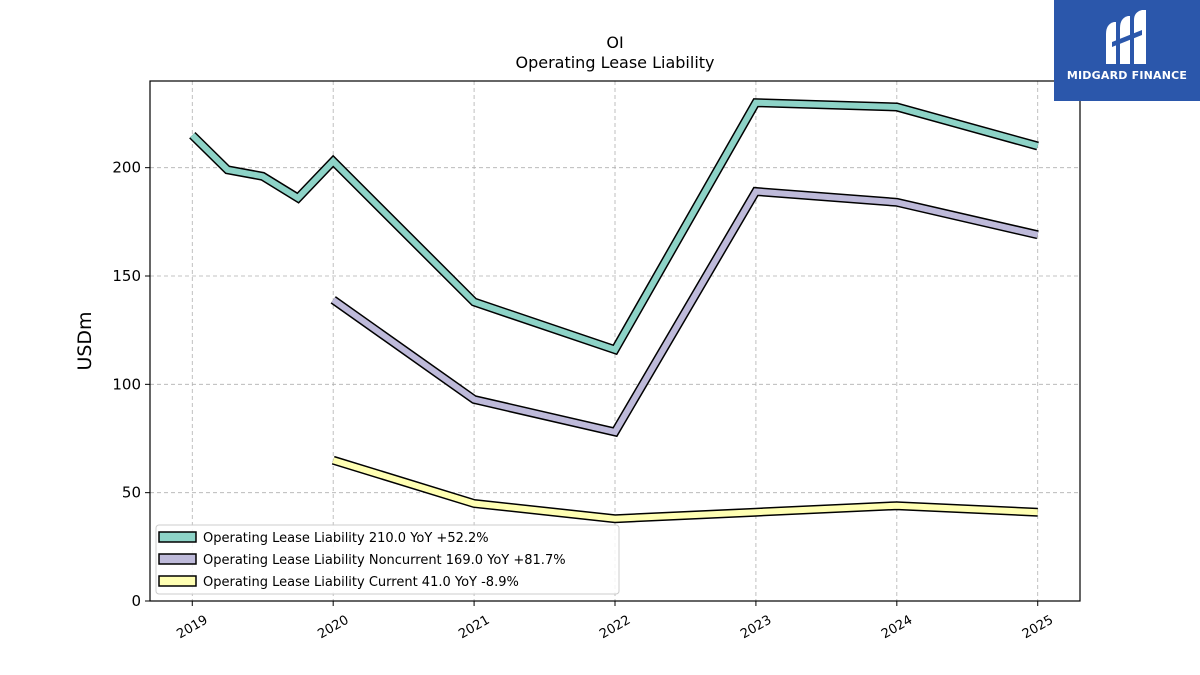 This screenshot has height=675, width=1200. What do you see at coordinates (615, 628) in the screenshot?
I see `x-tick-label: 2022` at bounding box center [615, 628].